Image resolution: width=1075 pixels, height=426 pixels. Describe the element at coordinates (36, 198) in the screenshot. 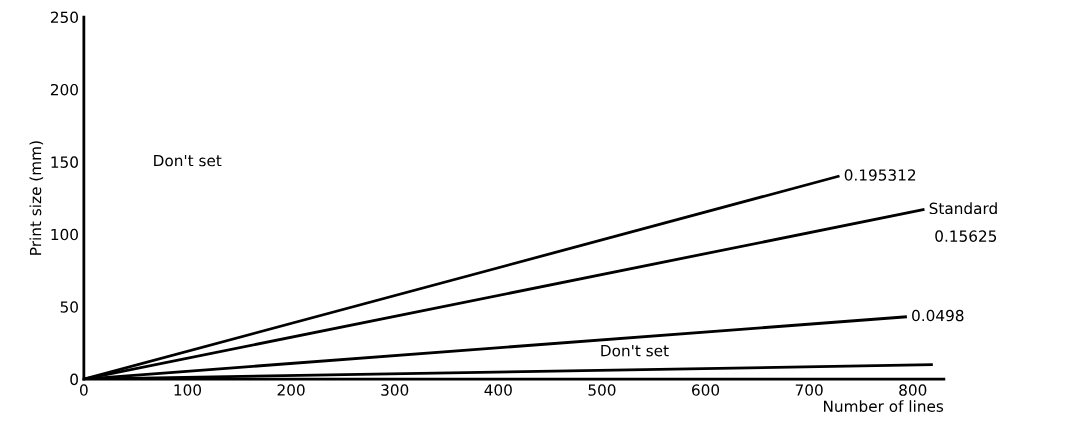

I see `y-axis-title: Print size (mm)` at that location.